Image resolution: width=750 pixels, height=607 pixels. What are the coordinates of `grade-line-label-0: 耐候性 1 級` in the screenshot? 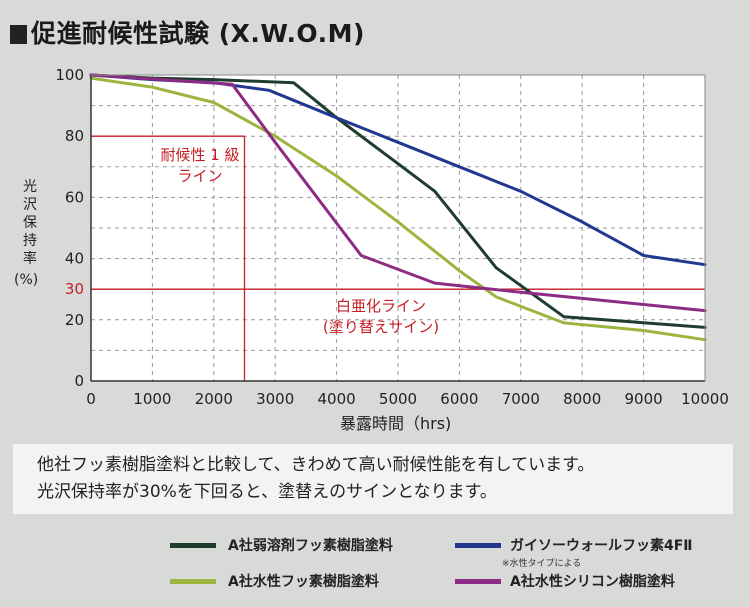 It's located at (199, 155).